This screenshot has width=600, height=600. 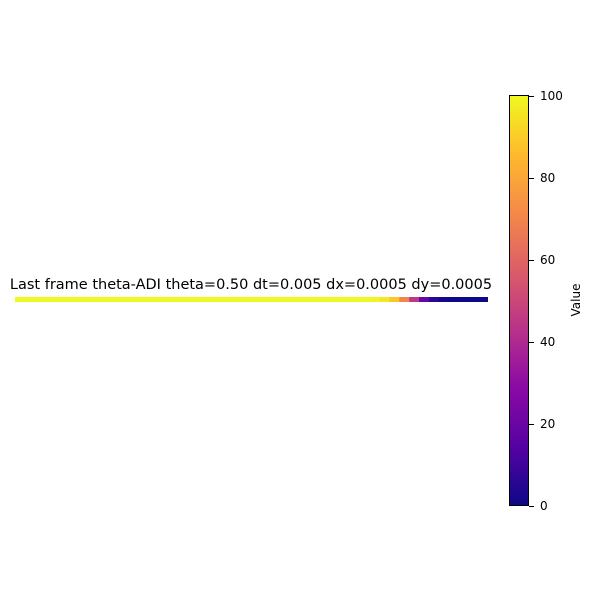 I want to click on colorbar-tick-label: 20, so click(x=548, y=423).